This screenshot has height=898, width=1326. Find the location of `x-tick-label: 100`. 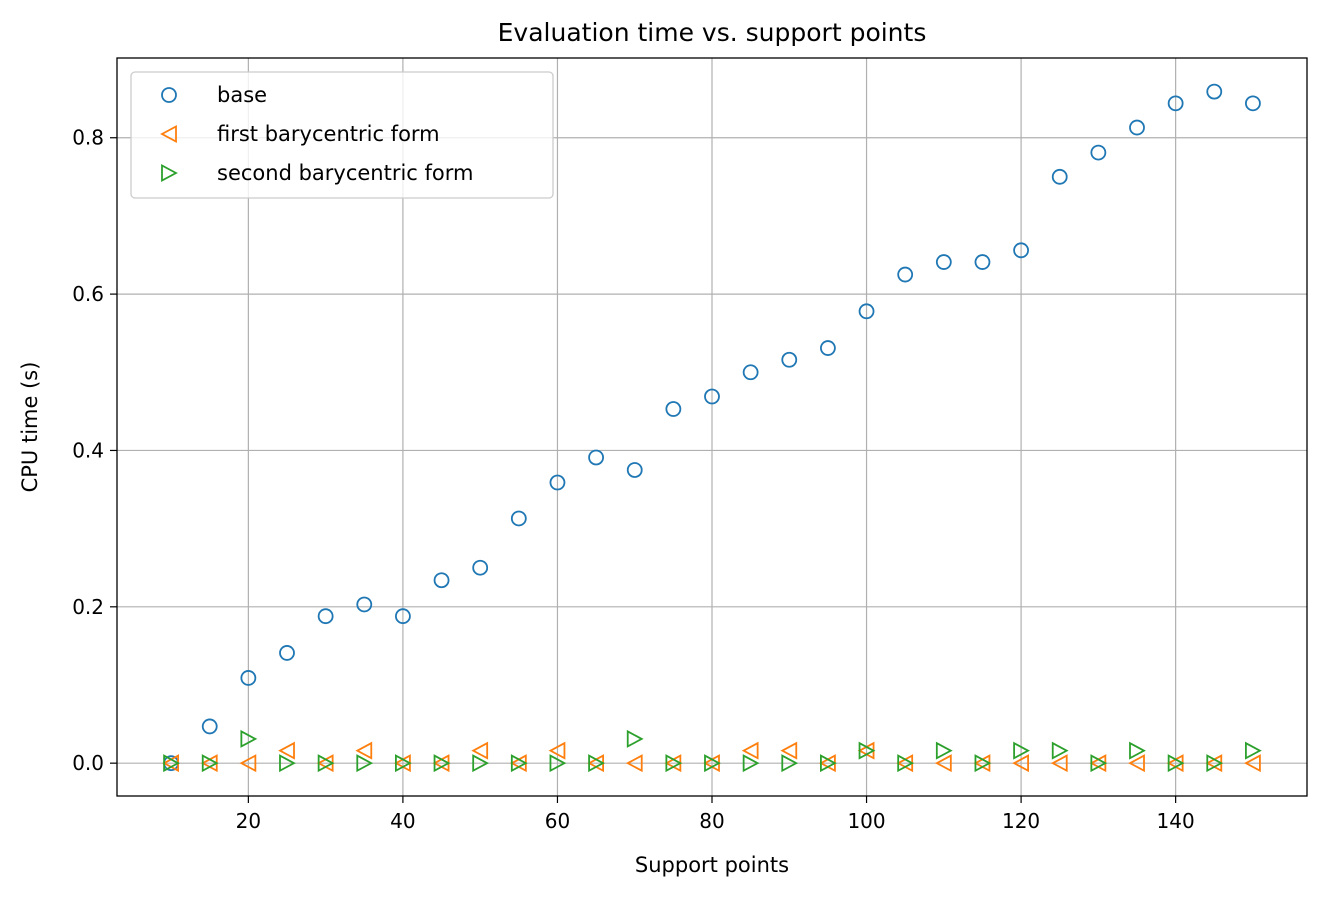

x-tick-label: 100 is located at coordinates (866, 821).